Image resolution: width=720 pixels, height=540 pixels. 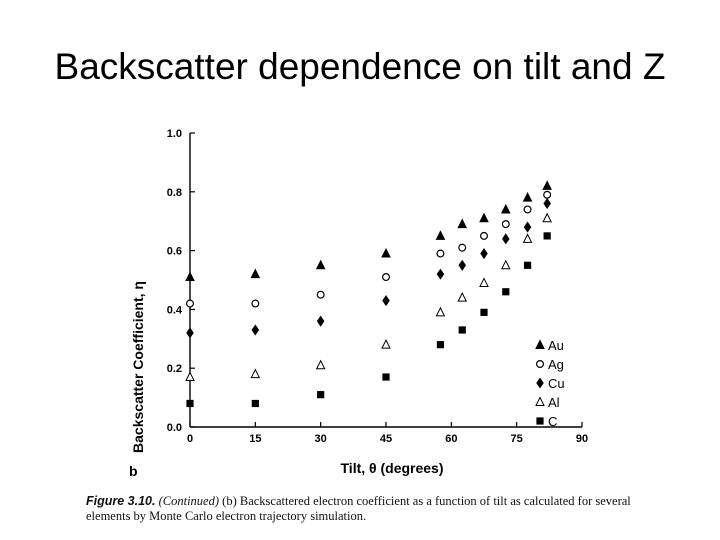 What do you see at coordinates (552, 421) in the screenshot?
I see `legend-label-c: C` at bounding box center [552, 421].